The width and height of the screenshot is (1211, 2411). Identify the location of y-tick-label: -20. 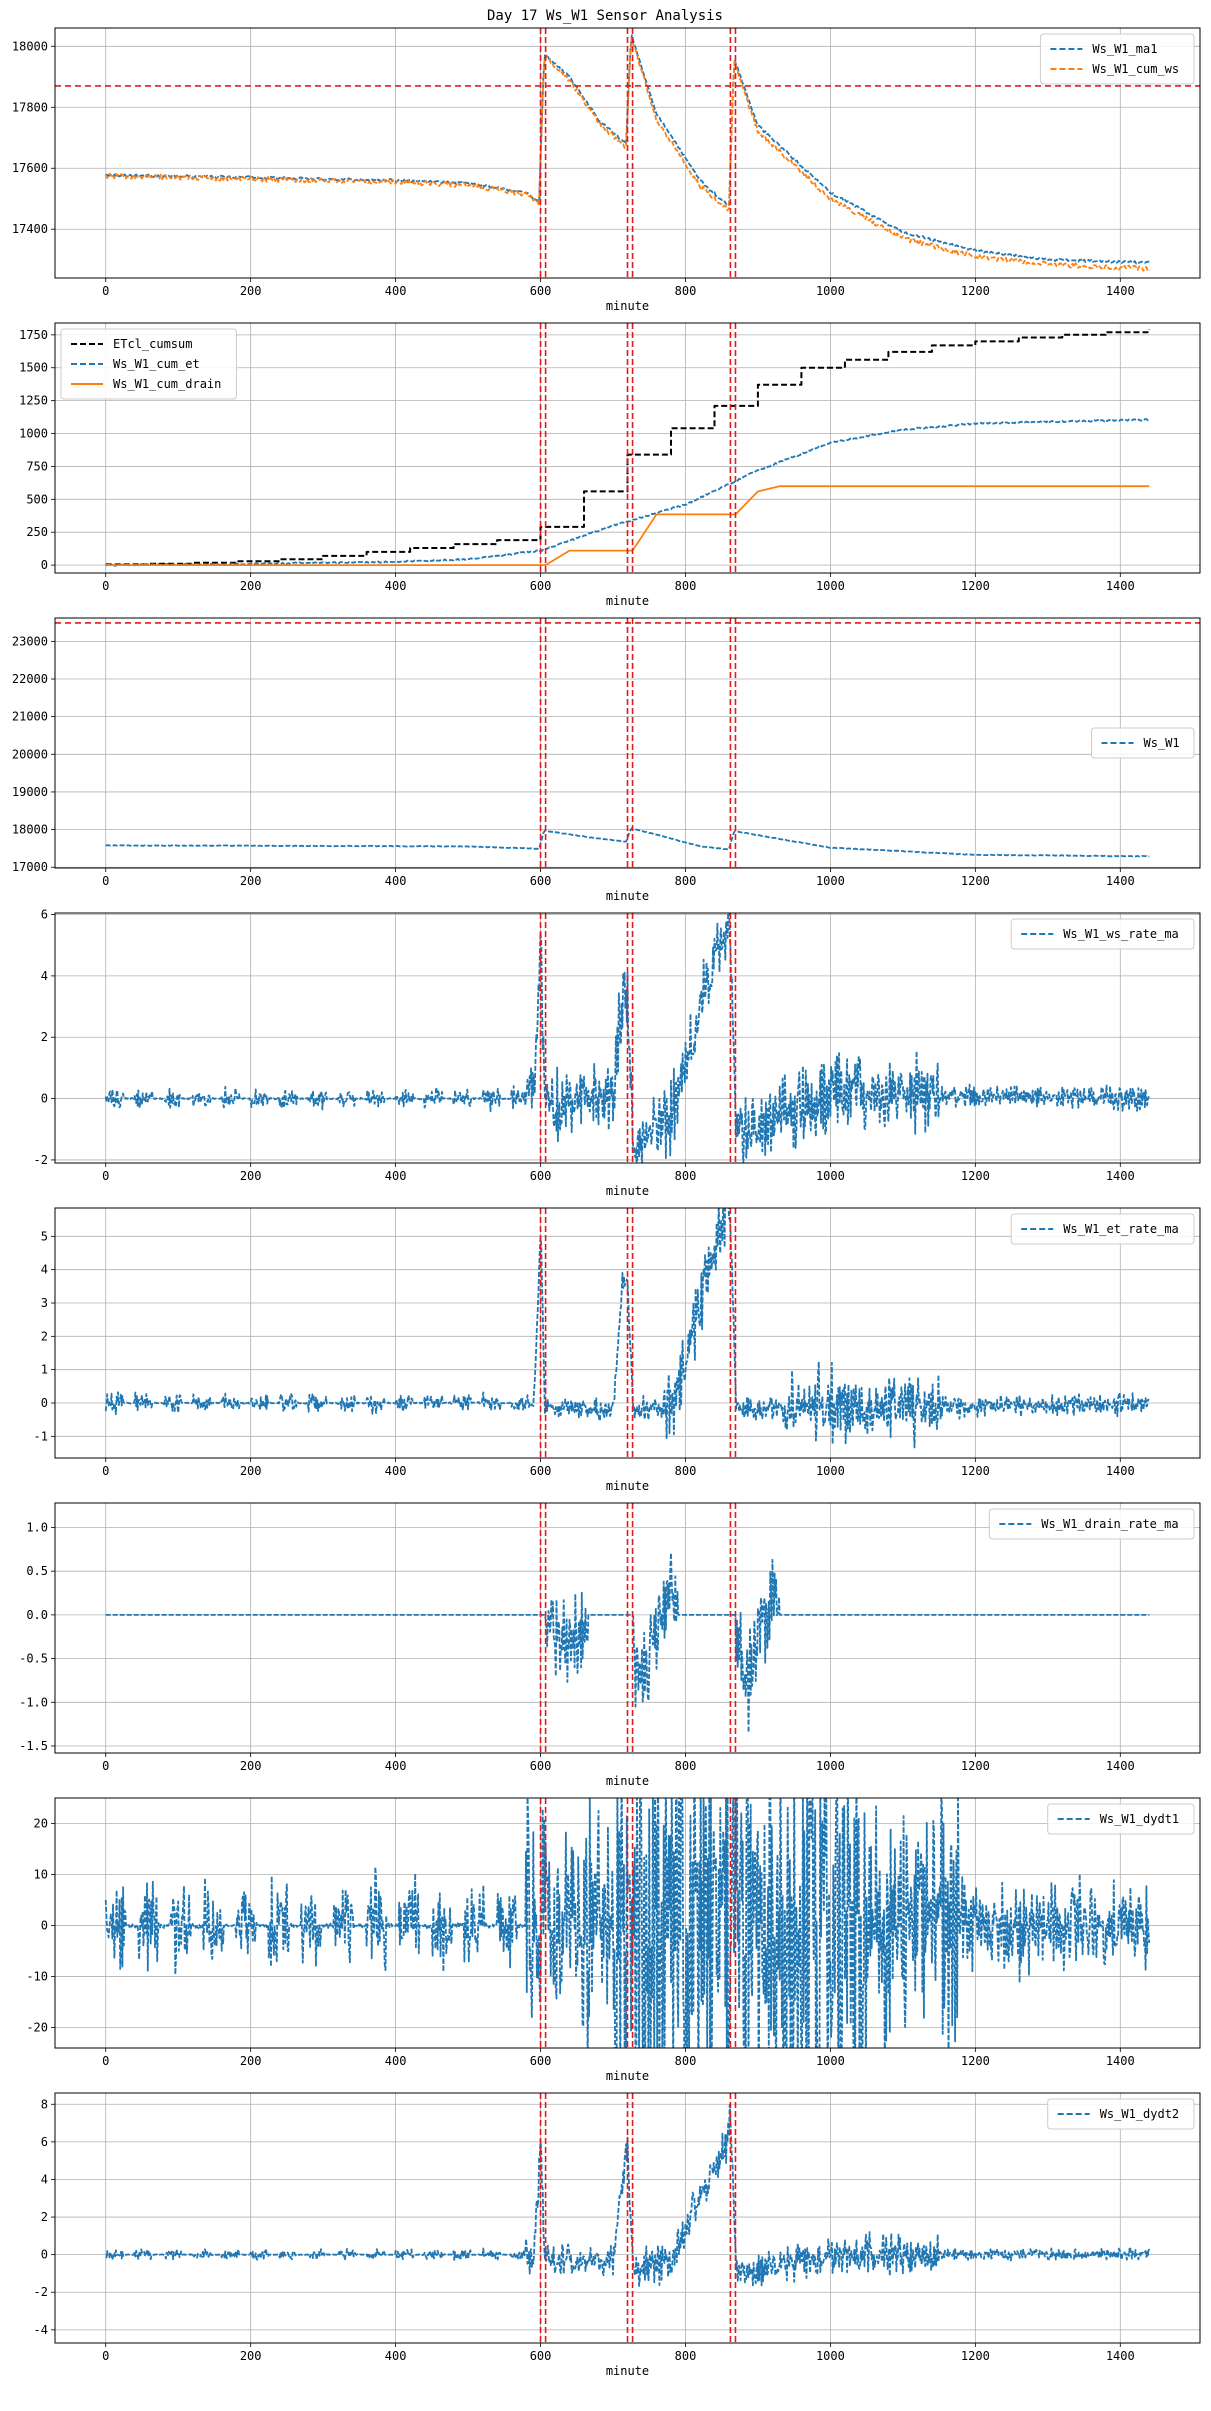
(37, 2028).